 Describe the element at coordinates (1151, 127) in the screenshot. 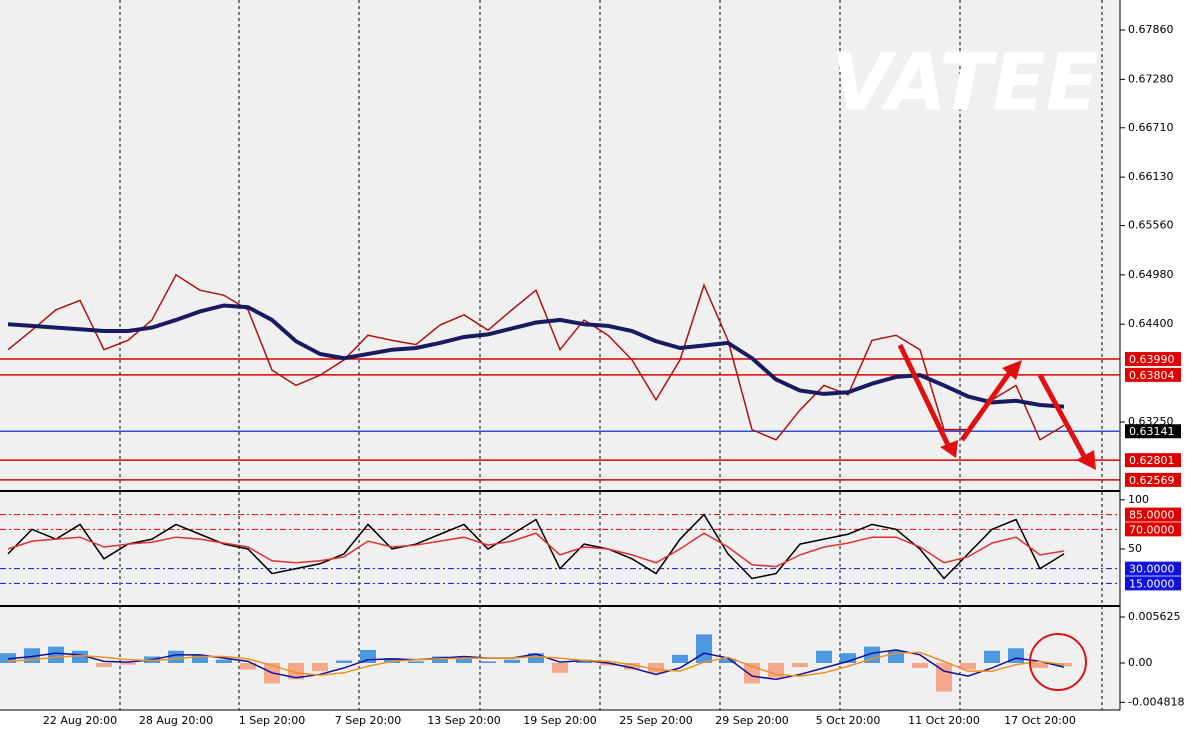

I see `y-tick-label: 0.66710` at that location.